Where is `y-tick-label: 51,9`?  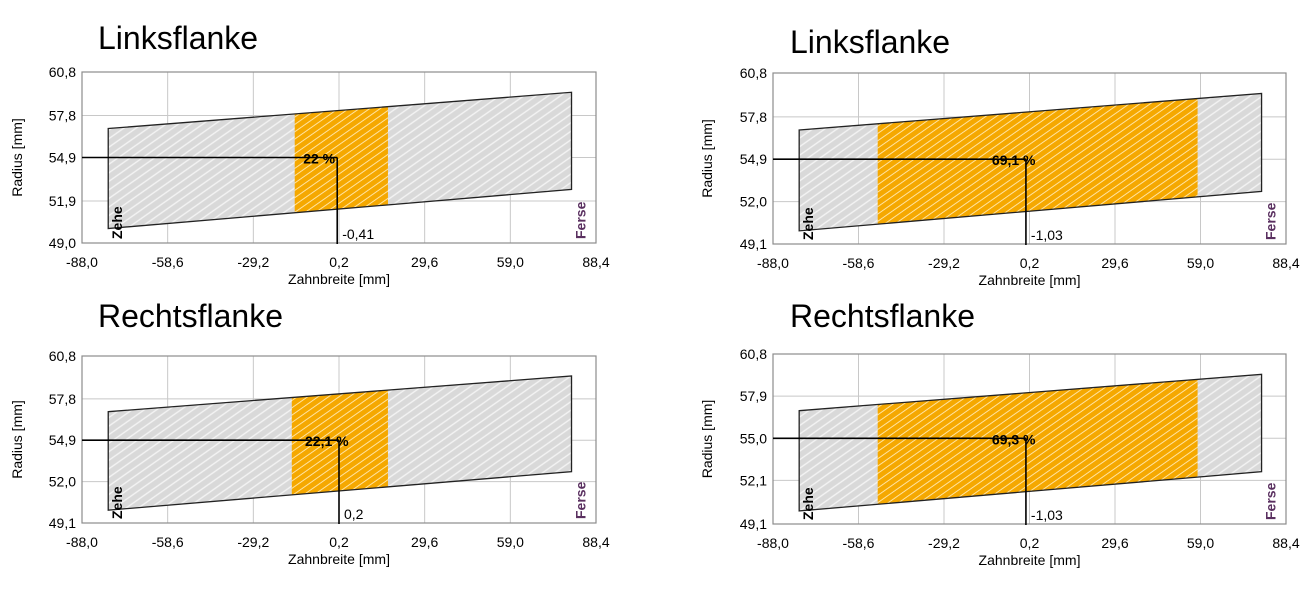
y-tick-label: 51,9 is located at coordinates (62, 201).